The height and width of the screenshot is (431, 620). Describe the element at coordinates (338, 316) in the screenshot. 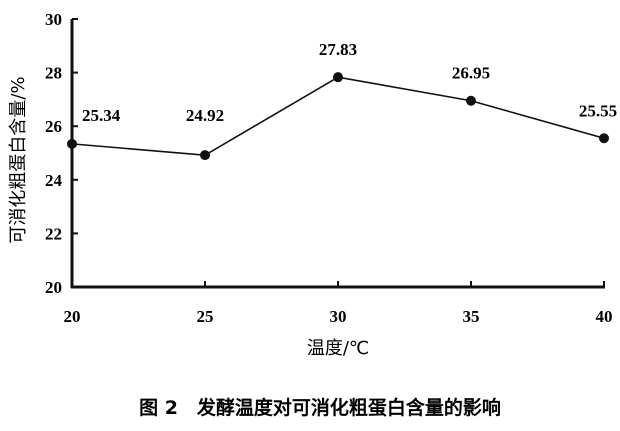

I see `x-tick-label: 30` at that location.